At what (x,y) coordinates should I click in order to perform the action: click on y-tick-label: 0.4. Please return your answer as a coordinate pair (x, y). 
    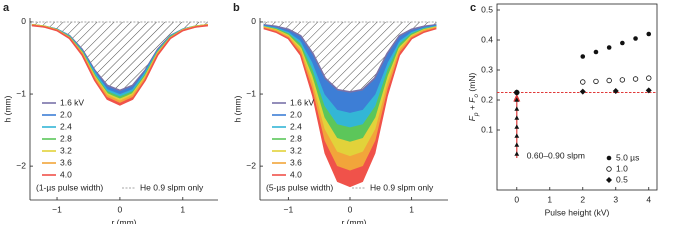
    Looking at the image, I should click on (487, 39).